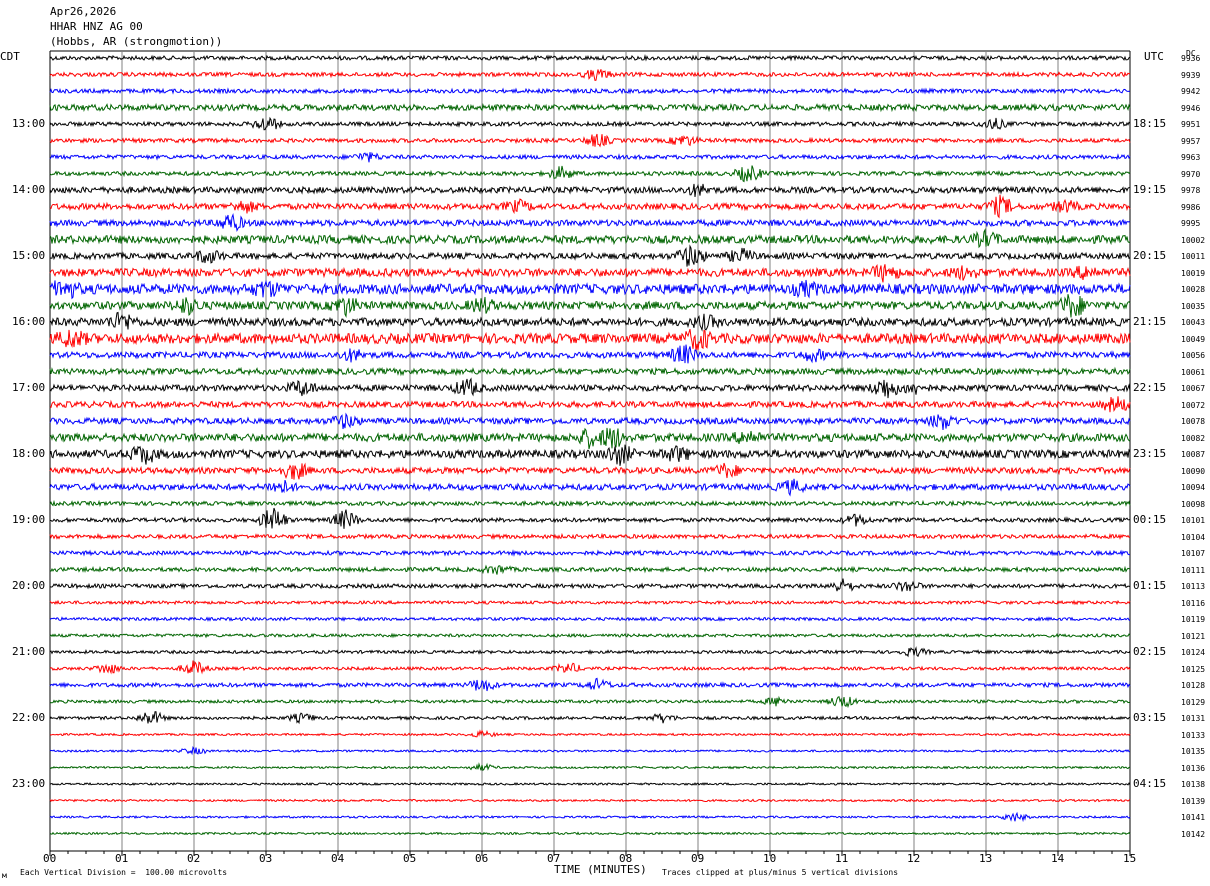 The height and width of the screenshot is (886, 1210). Describe the element at coordinates (1193, 339) in the screenshot. I see `dc-offset-label: 10049` at that location.